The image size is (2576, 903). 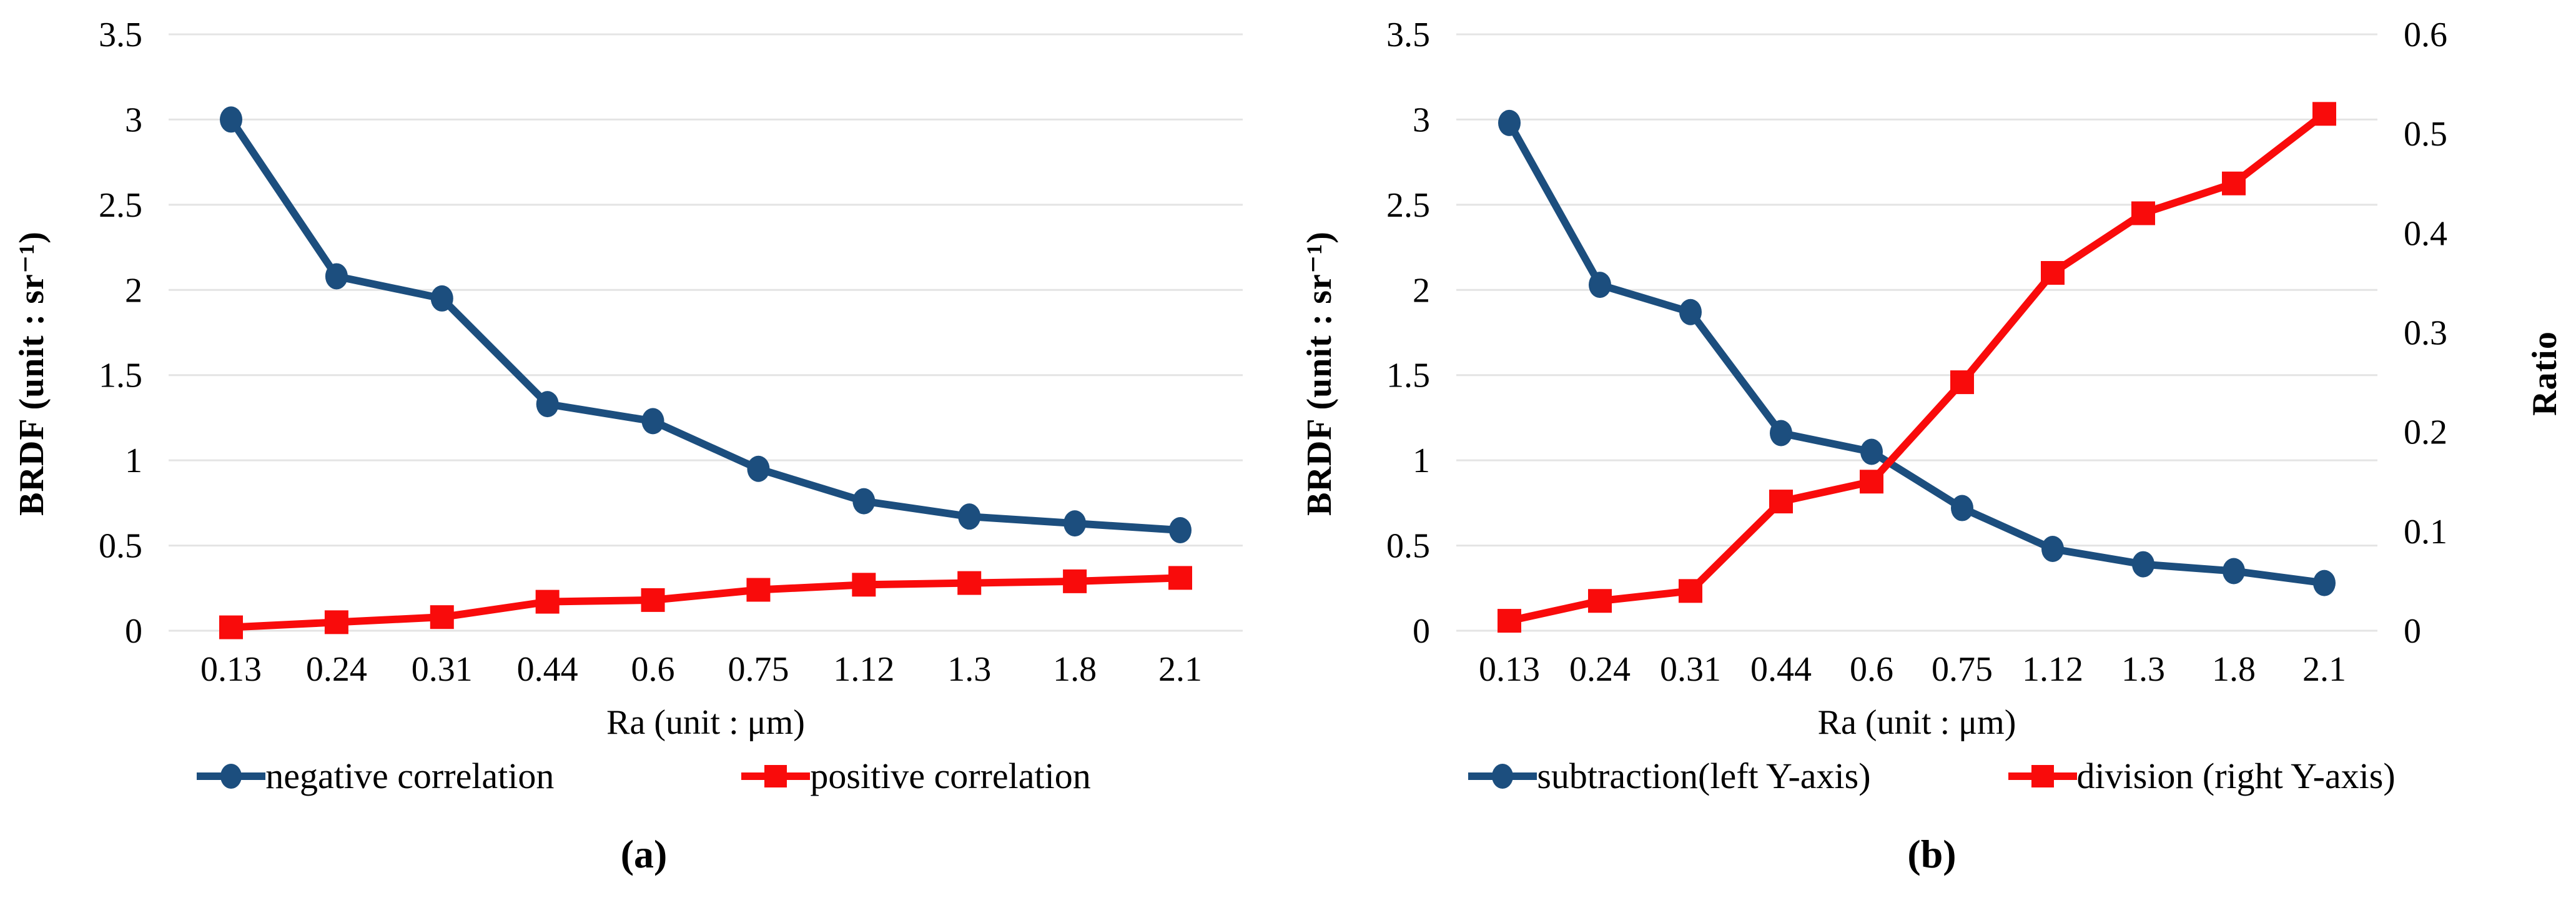 What do you see at coordinates (410, 776) in the screenshot?
I see `legend-label-negative-correlation: negative correlation` at bounding box center [410, 776].